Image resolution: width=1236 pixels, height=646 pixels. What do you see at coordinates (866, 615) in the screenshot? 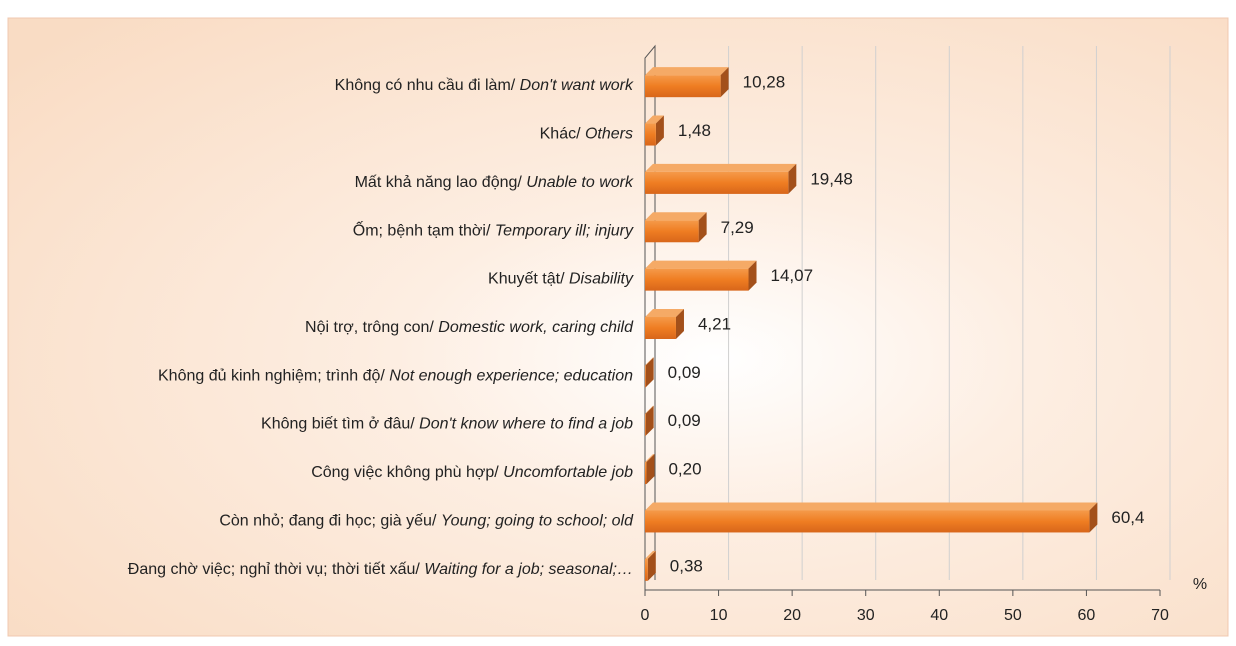
I see `x-tick-label: 30` at bounding box center [866, 615].